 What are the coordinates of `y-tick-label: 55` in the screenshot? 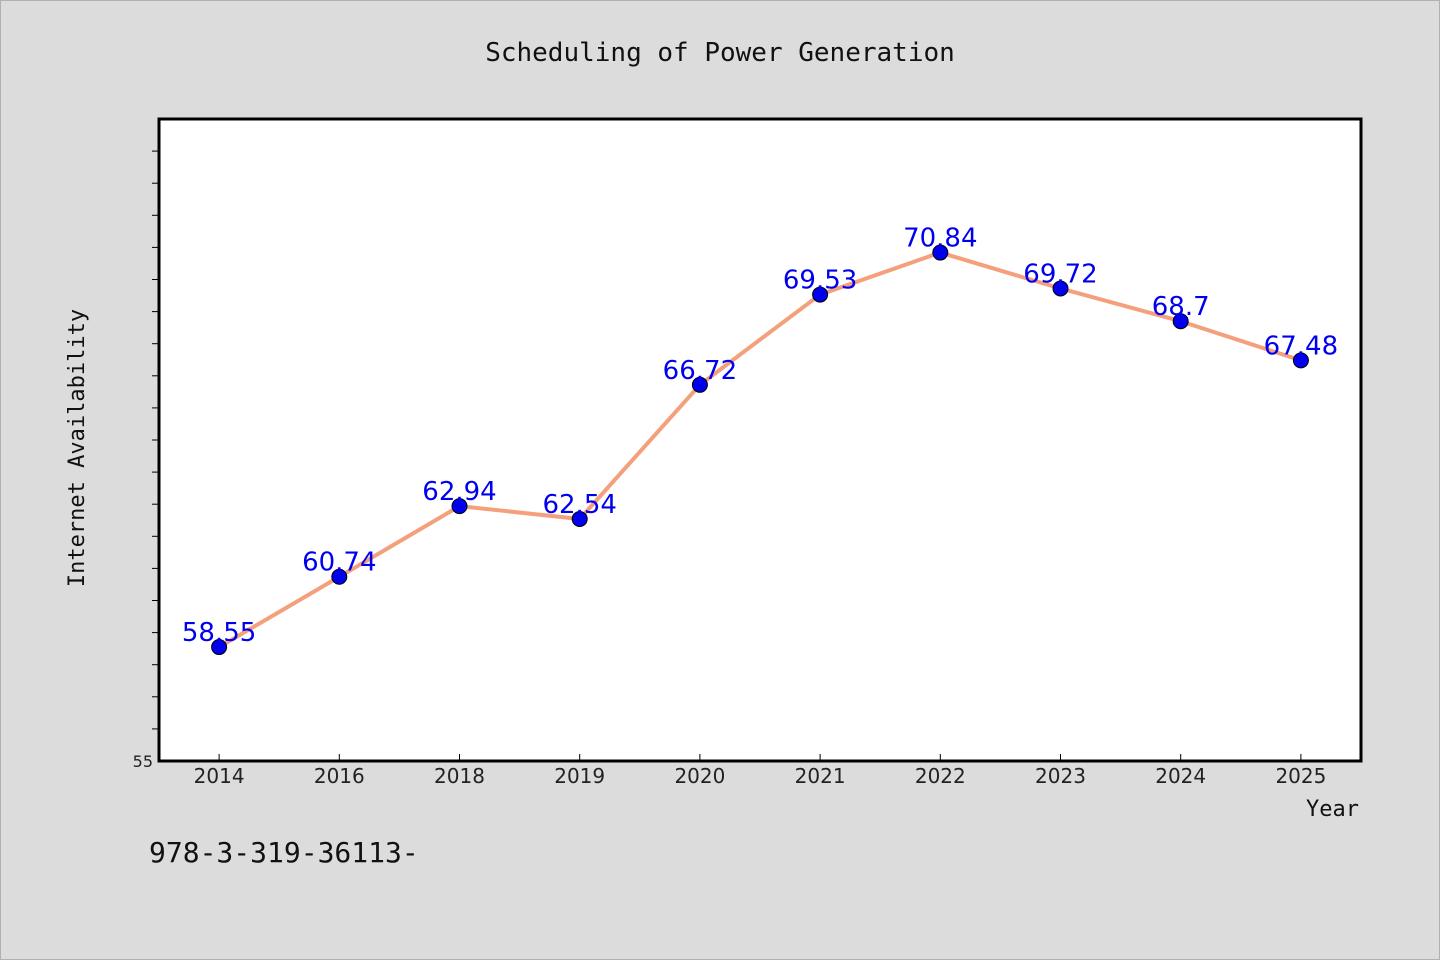 It's located at (143, 761).